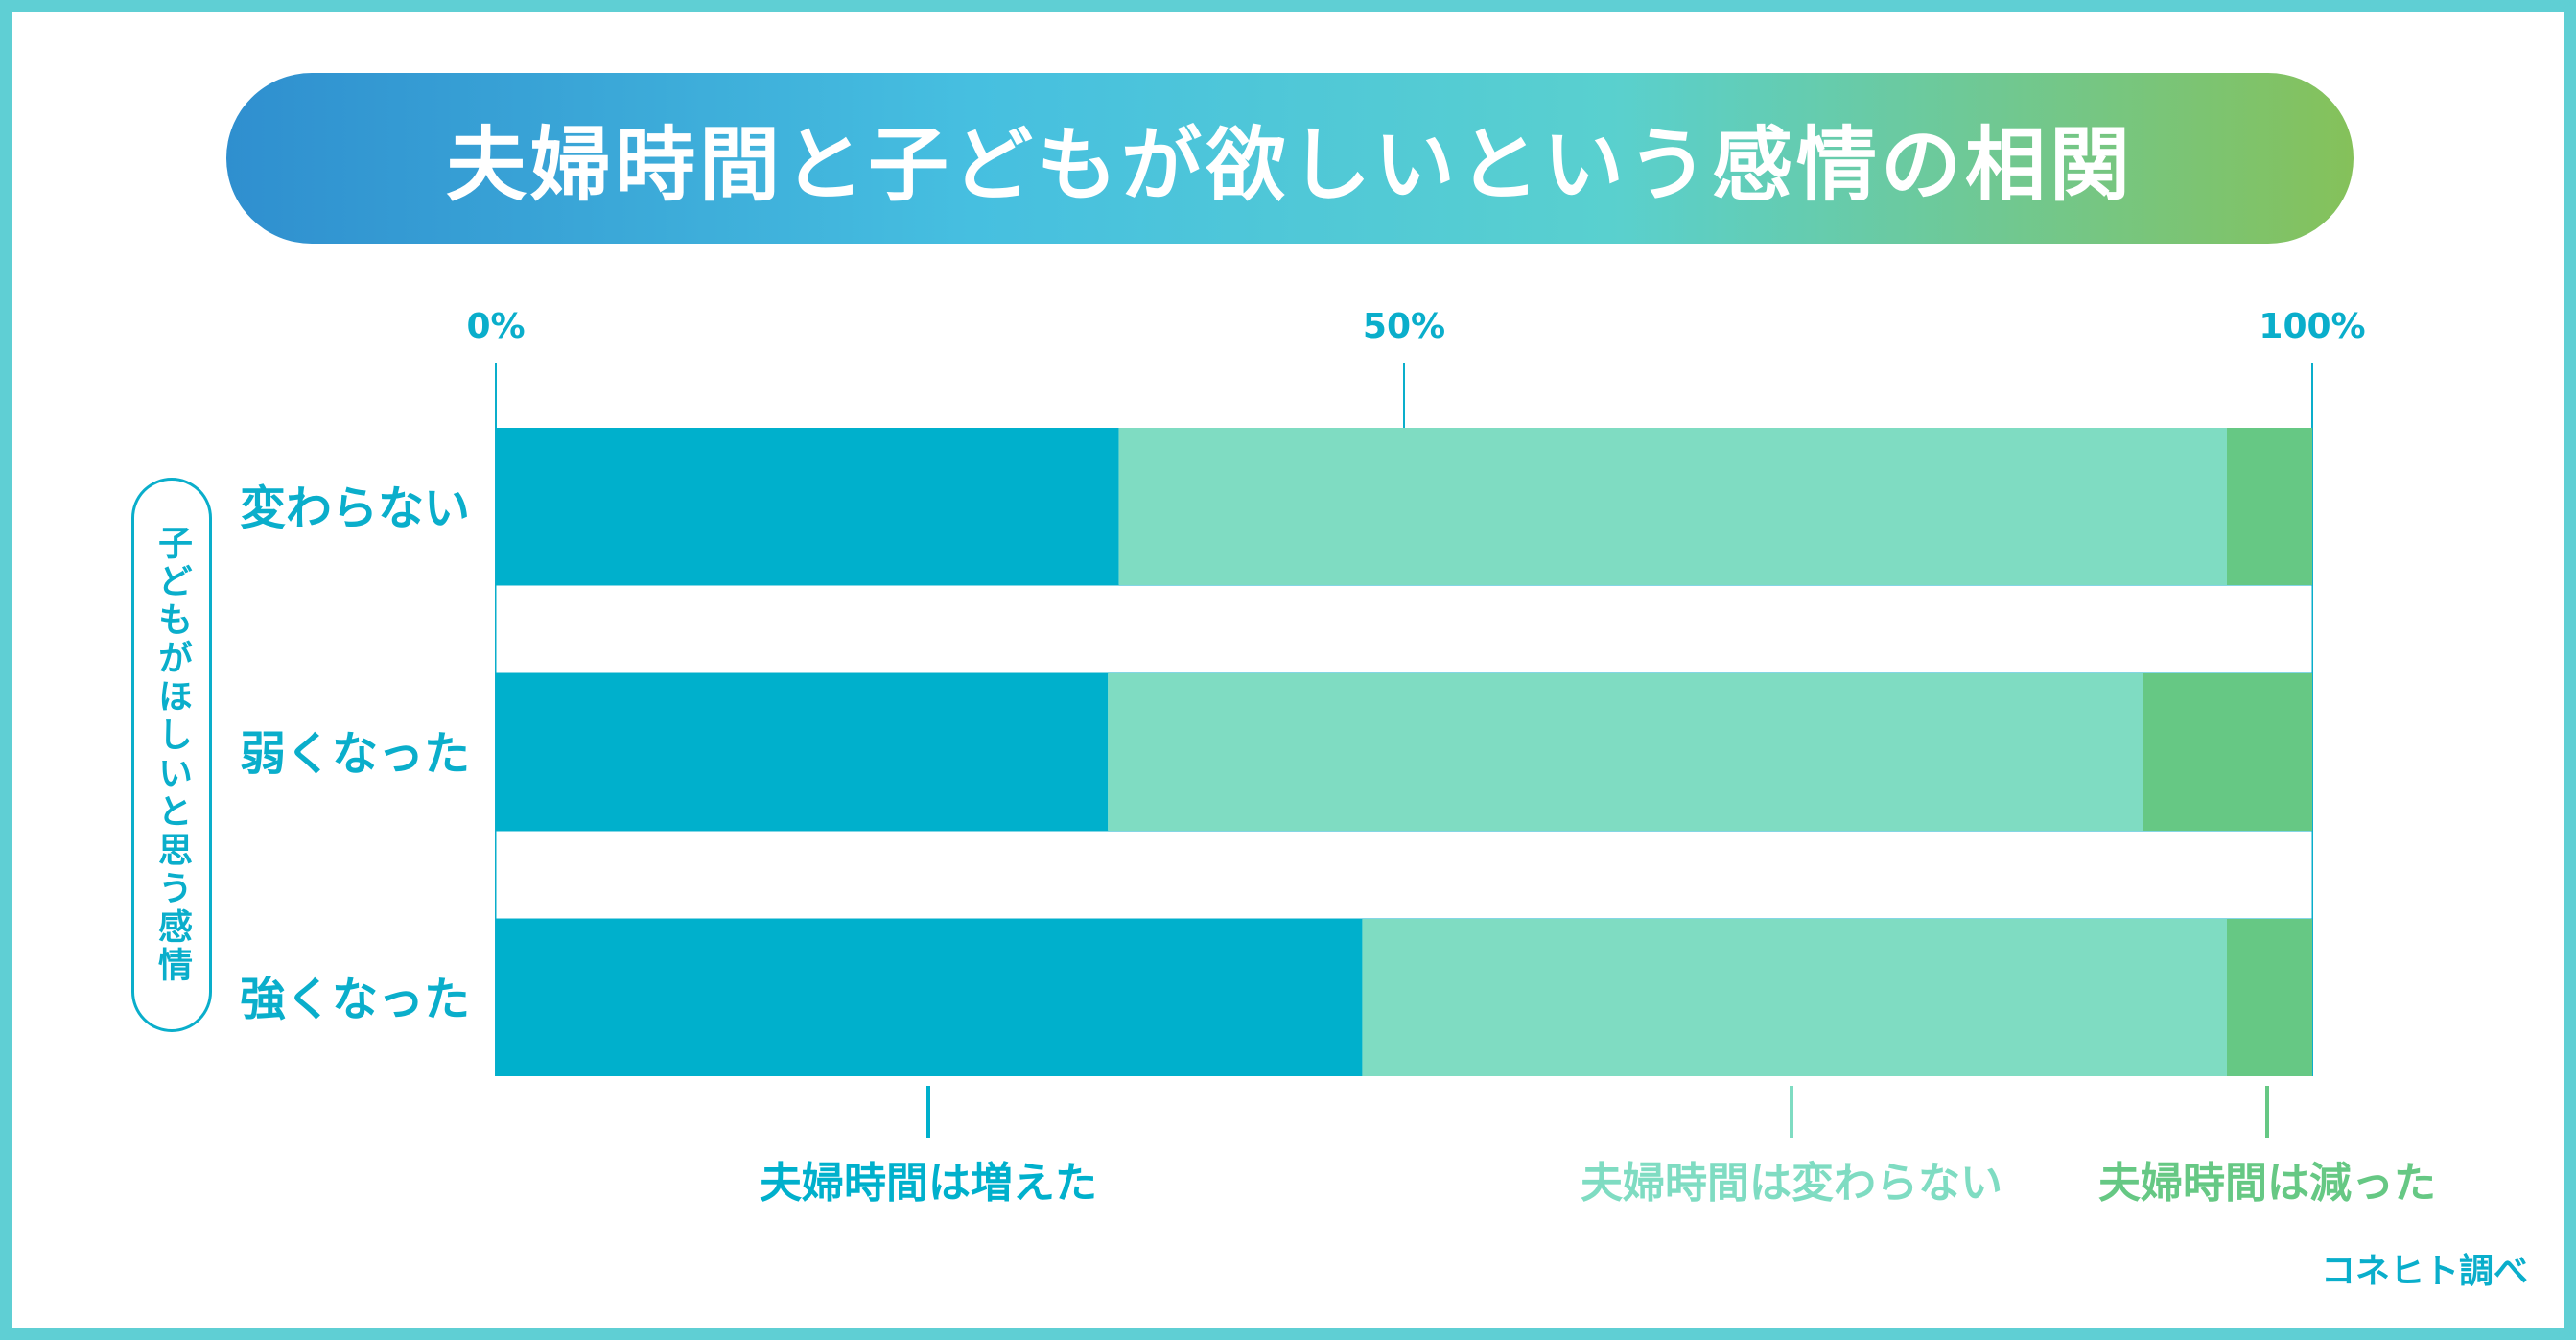 The width and height of the screenshot is (2576, 1340). Describe the element at coordinates (355, 754) in the screenshot. I see `category-label: 弱くなった` at that location.